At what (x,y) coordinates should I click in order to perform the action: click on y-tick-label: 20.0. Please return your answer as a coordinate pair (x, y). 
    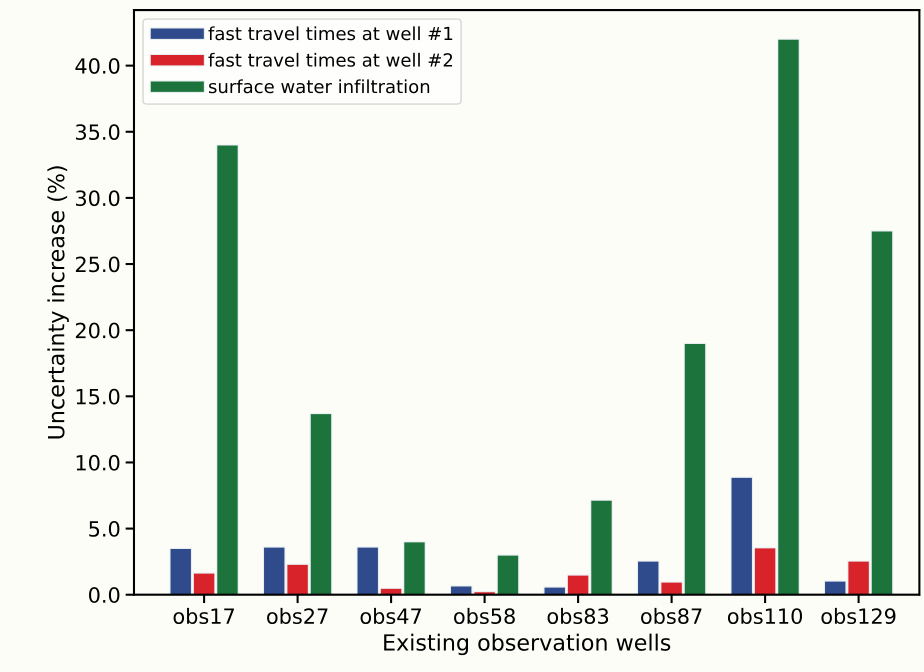
    Looking at the image, I should click on (98, 330).